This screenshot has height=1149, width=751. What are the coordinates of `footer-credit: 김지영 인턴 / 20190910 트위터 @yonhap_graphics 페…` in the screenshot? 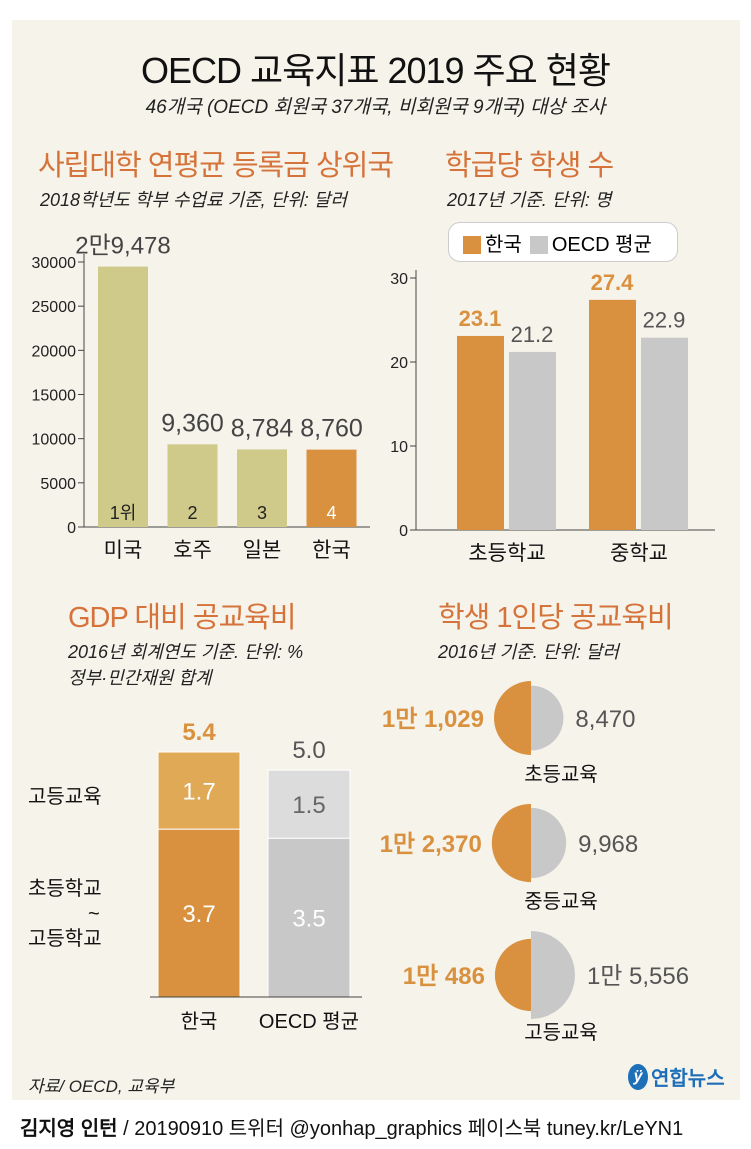 It's located at (352, 1129).